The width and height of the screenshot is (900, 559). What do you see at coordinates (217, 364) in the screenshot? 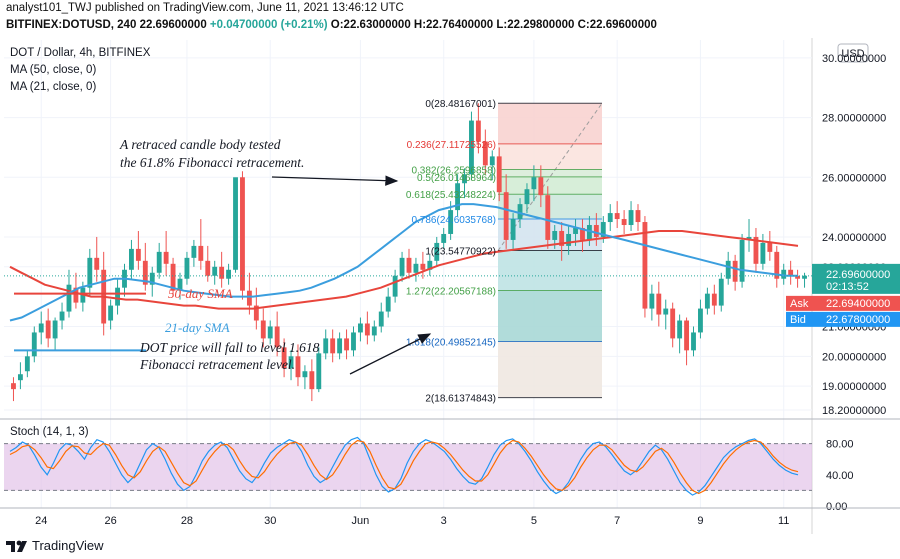
I see `annotation-2-line-2: Fibonacci retracement level.` at bounding box center [217, 364].